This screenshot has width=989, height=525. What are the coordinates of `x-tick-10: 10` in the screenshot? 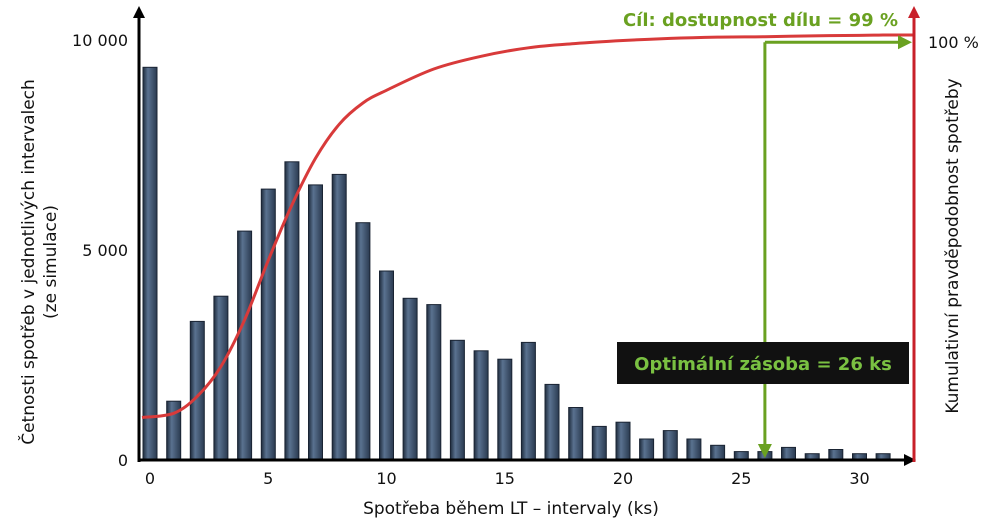 It's located at (386, 478).